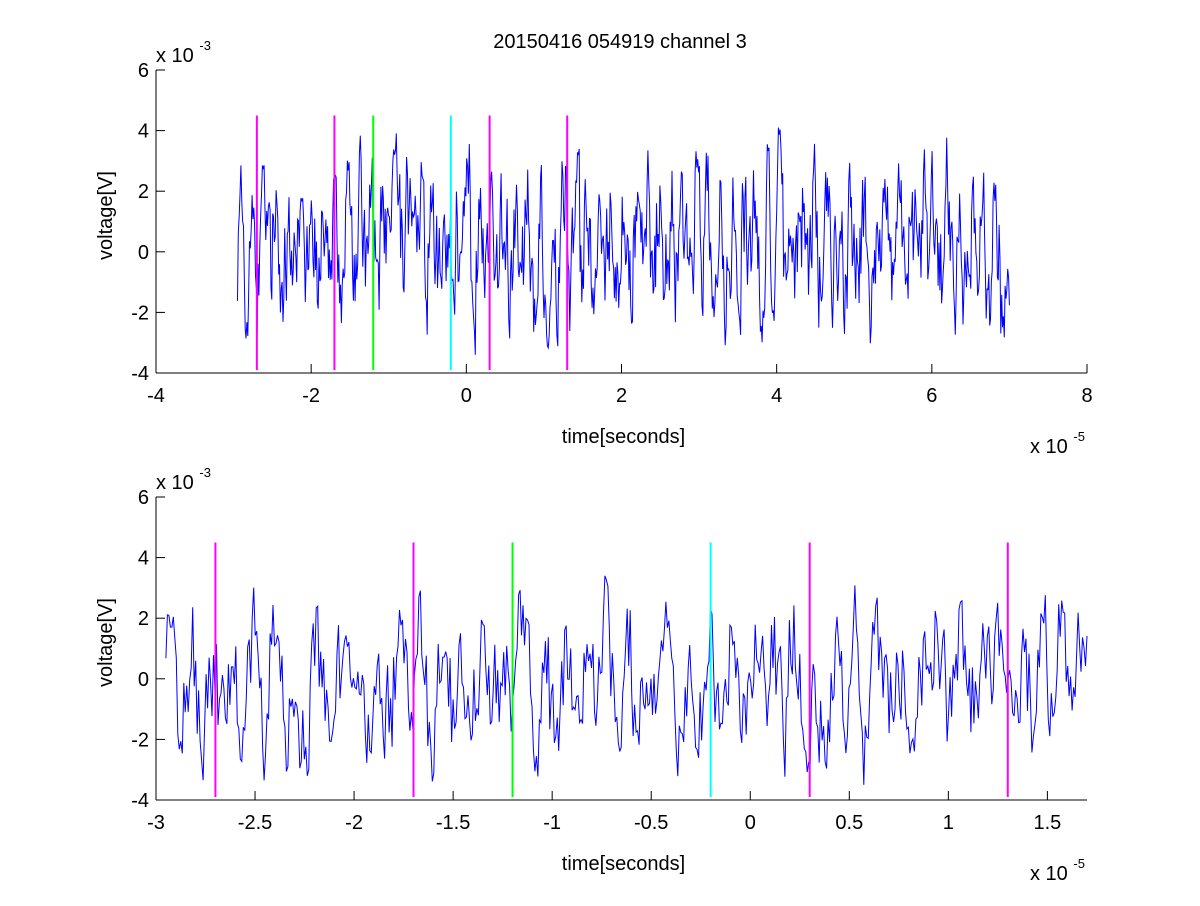 This screenshot has height=906, width=1200. I want to click on x-tick-label: -1, so click(552, 823).